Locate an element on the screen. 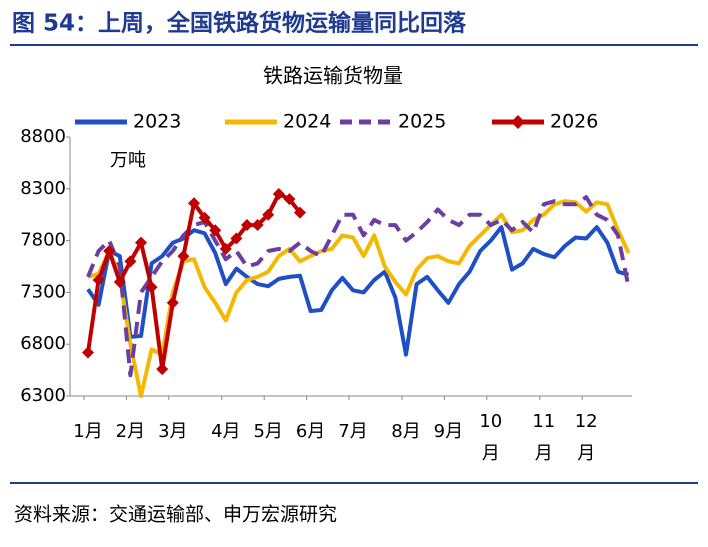 This screenshot has width=708, height=547. source-note: 资料来源：交通运输部、申万宏源研究 is located at coordinates (175, 515).